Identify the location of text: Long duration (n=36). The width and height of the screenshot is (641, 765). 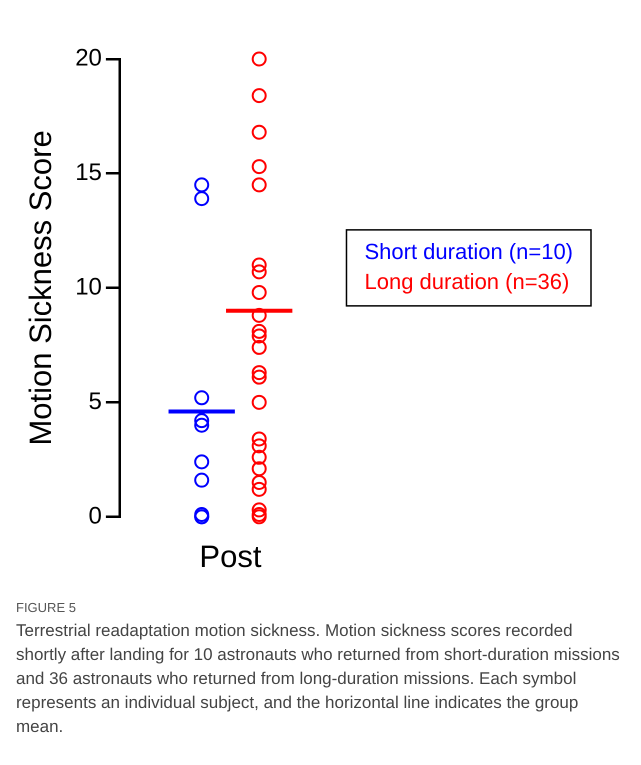
(467, 281).